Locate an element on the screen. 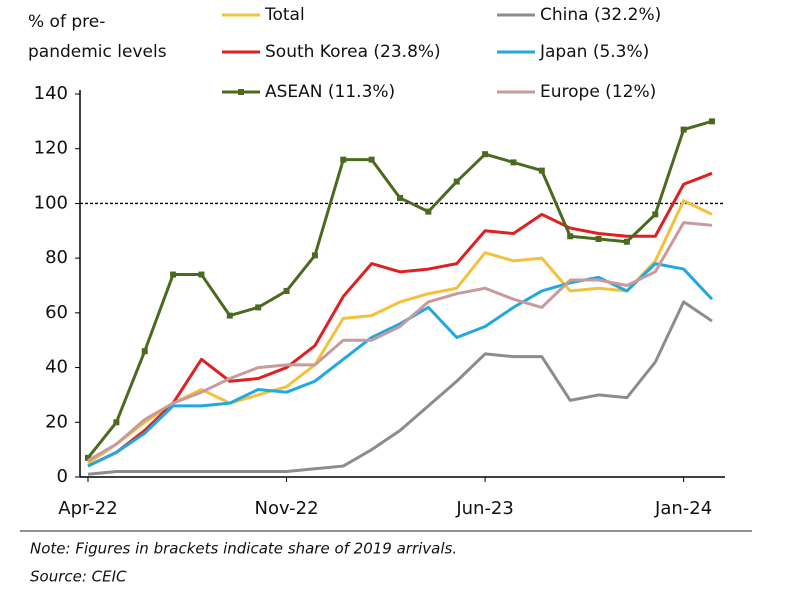 The width and height of the screenshot is (800, 591). y-tick-label: 60 is located at coordinates (56, 312).